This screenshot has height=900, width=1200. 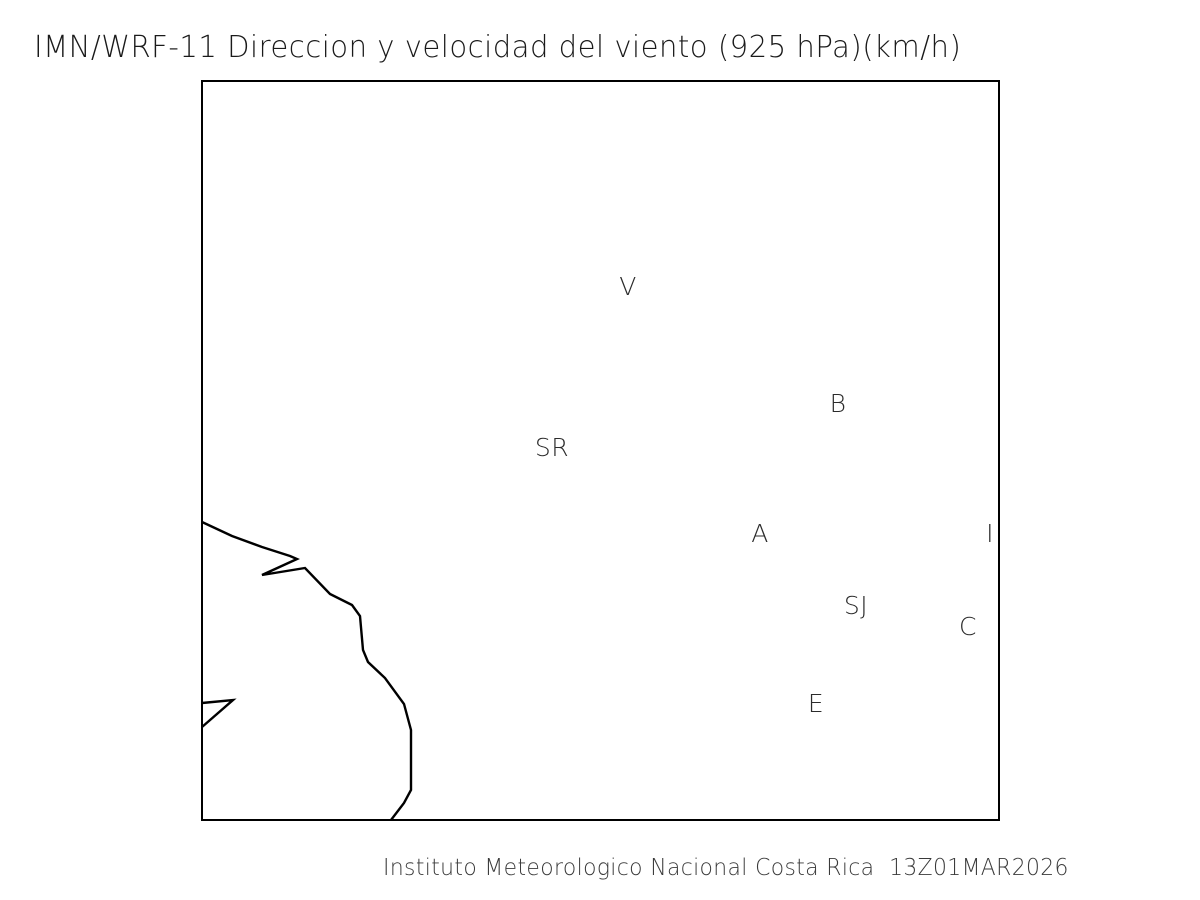 I want to click on coastline-pacific-coast-main, so click(x=307, y=670).